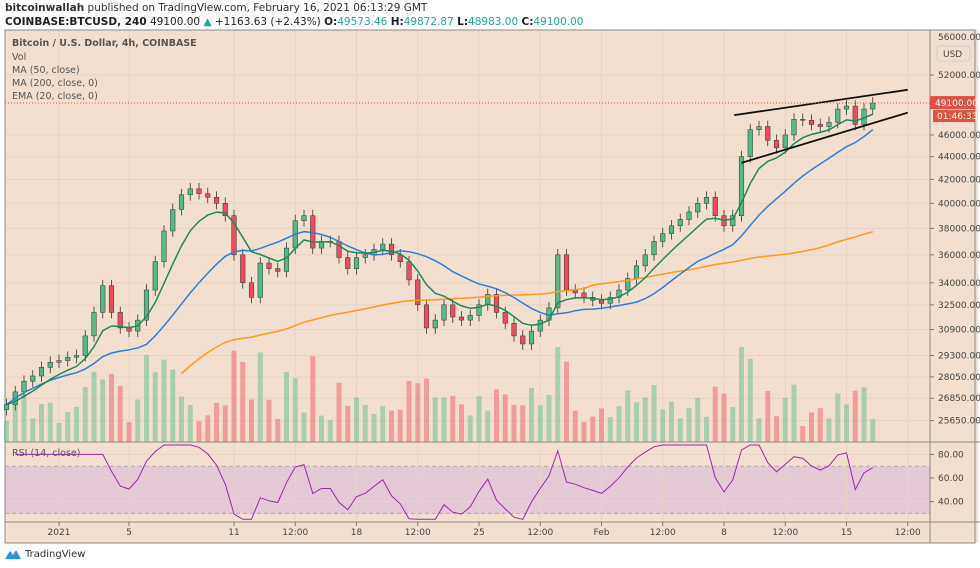  Describe the element at coordinates (44, 554) in the screenshot. I see `tradingview-logo: TradingView` at that location.